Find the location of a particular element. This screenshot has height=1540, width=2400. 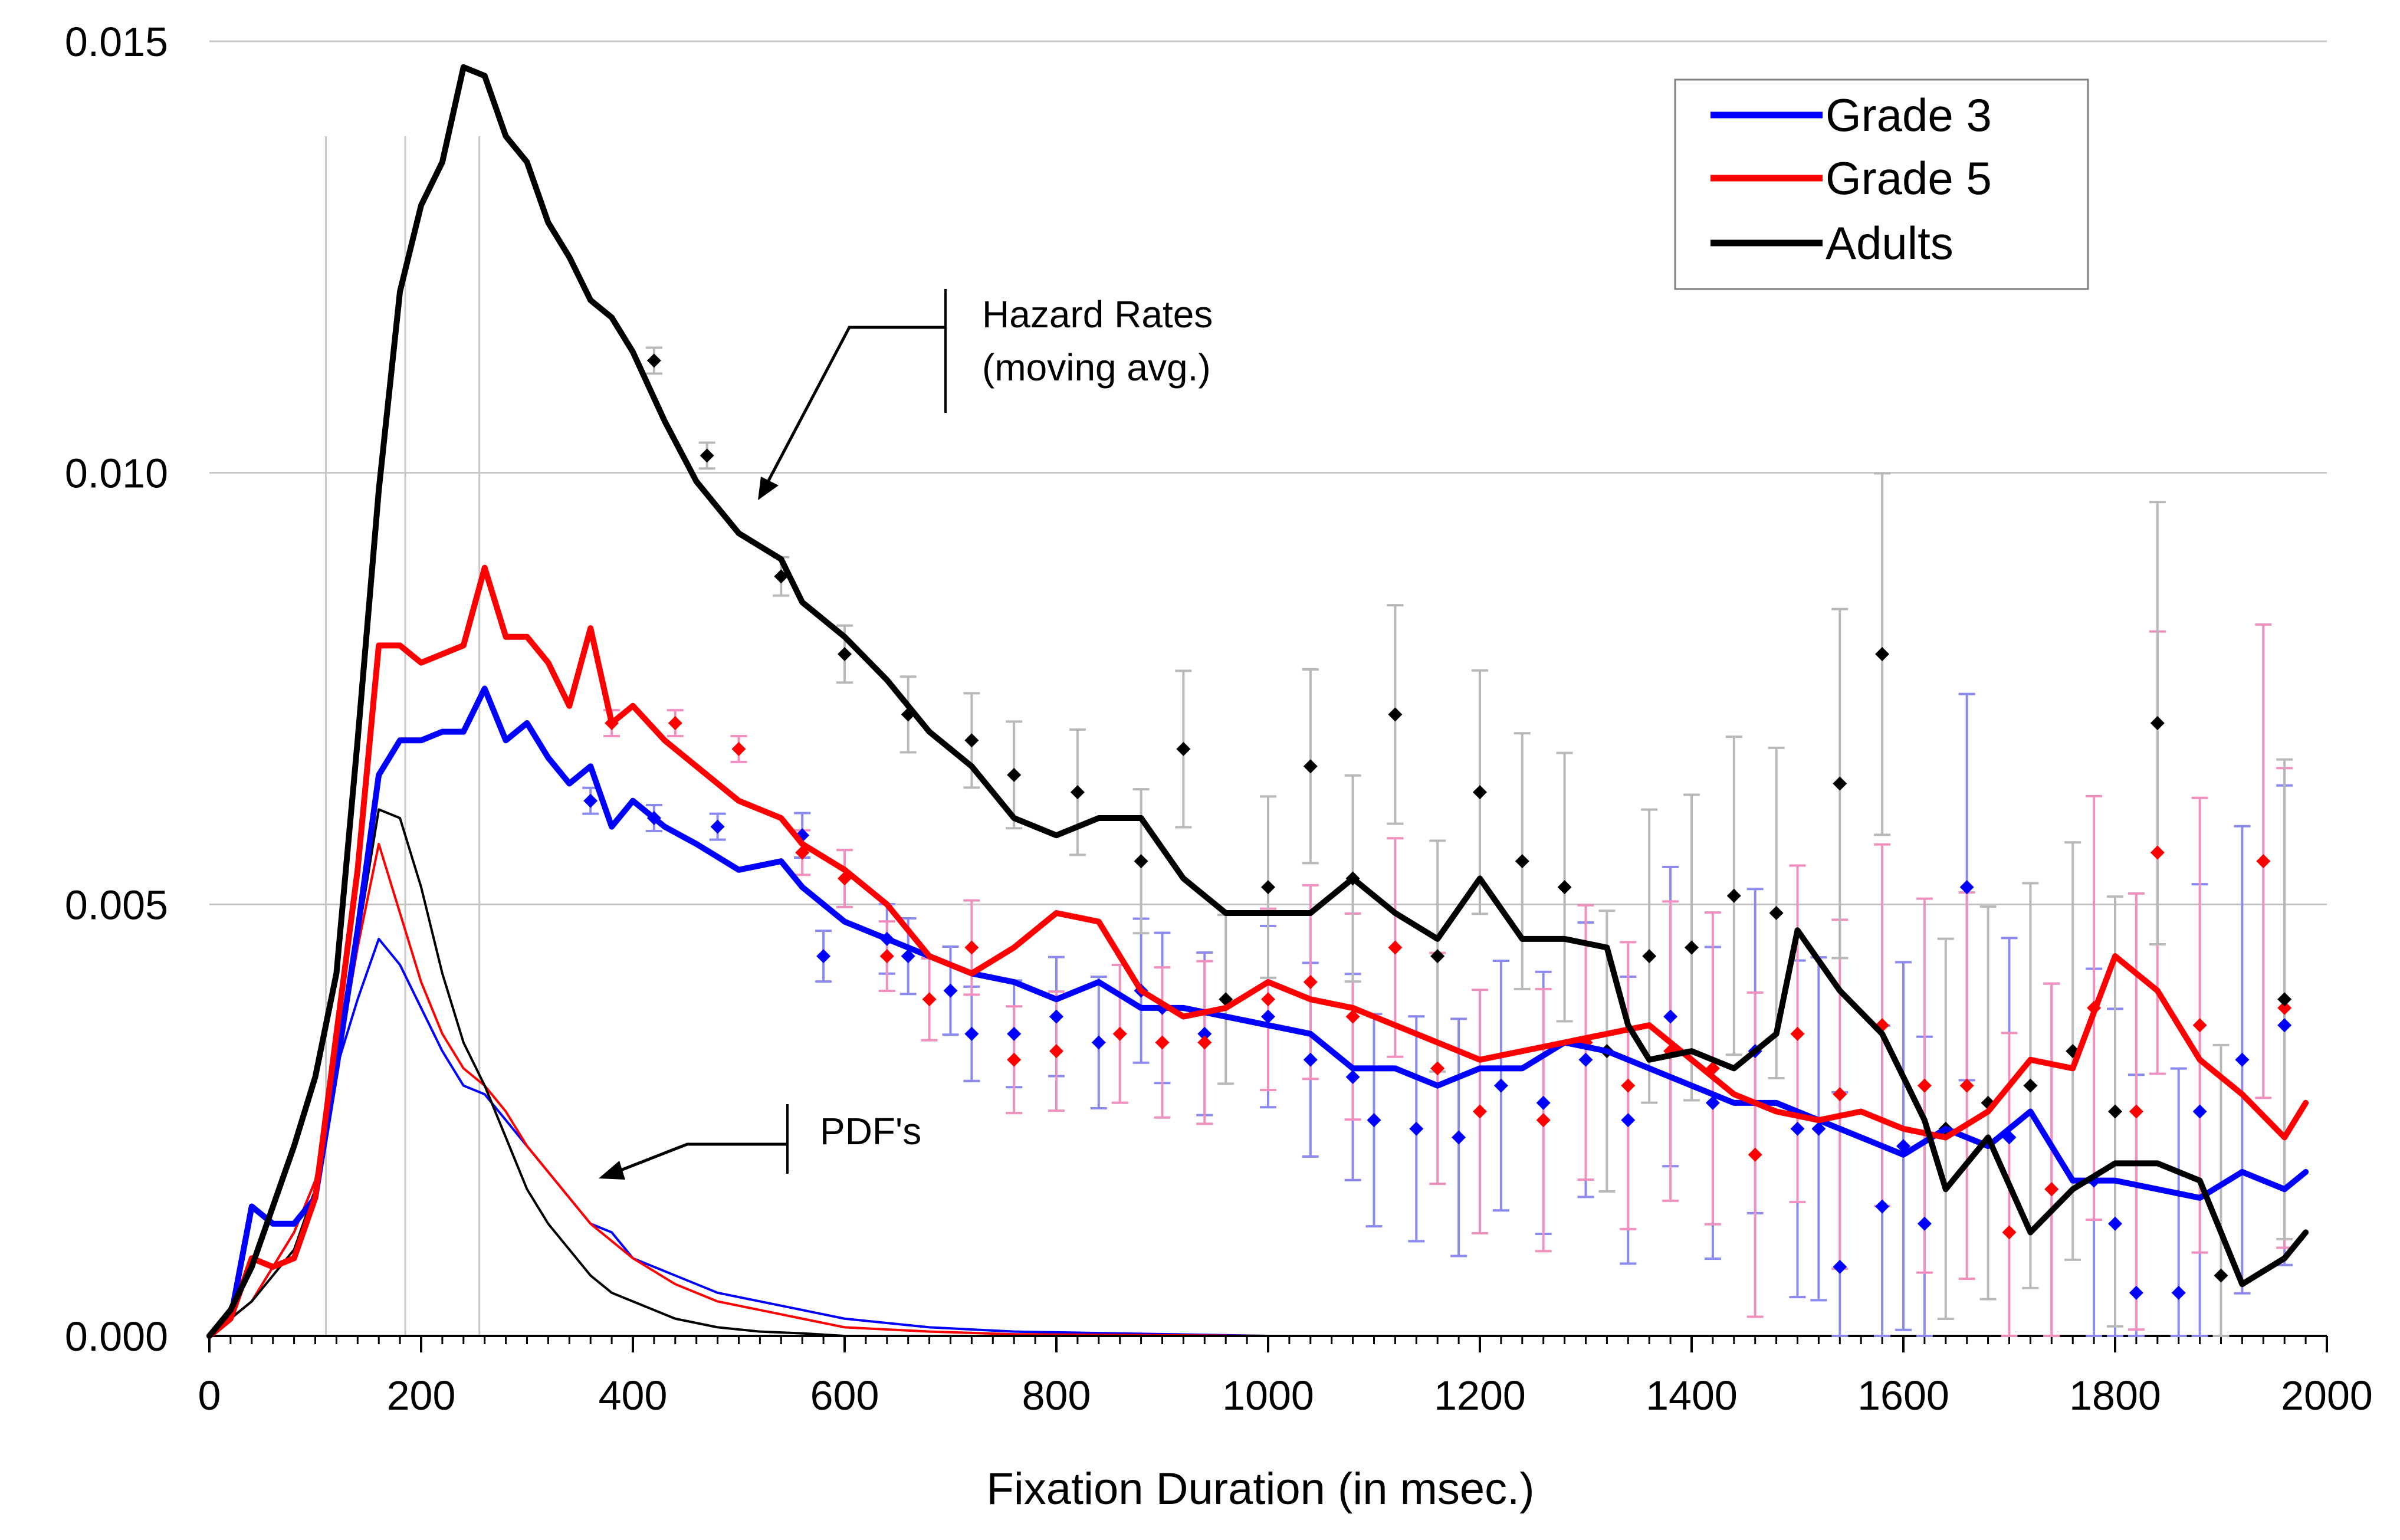

pdf-annotation: PDF's is located at coordinates (760, 1142).